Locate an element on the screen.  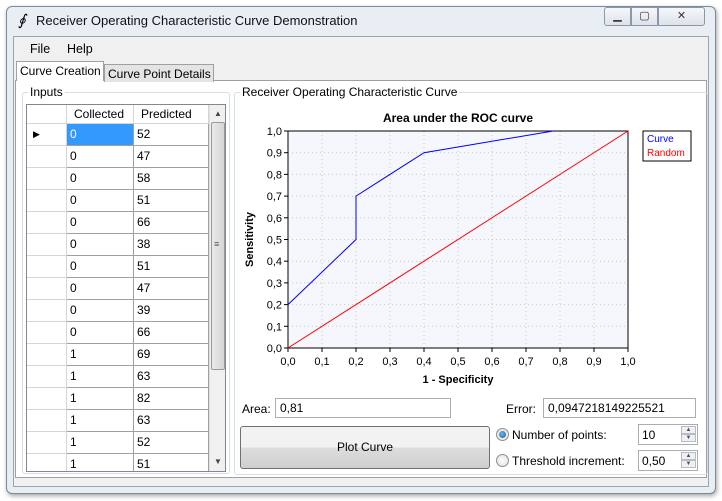
scroll-up-icon: ▲ is located at coordinates (218, 113).